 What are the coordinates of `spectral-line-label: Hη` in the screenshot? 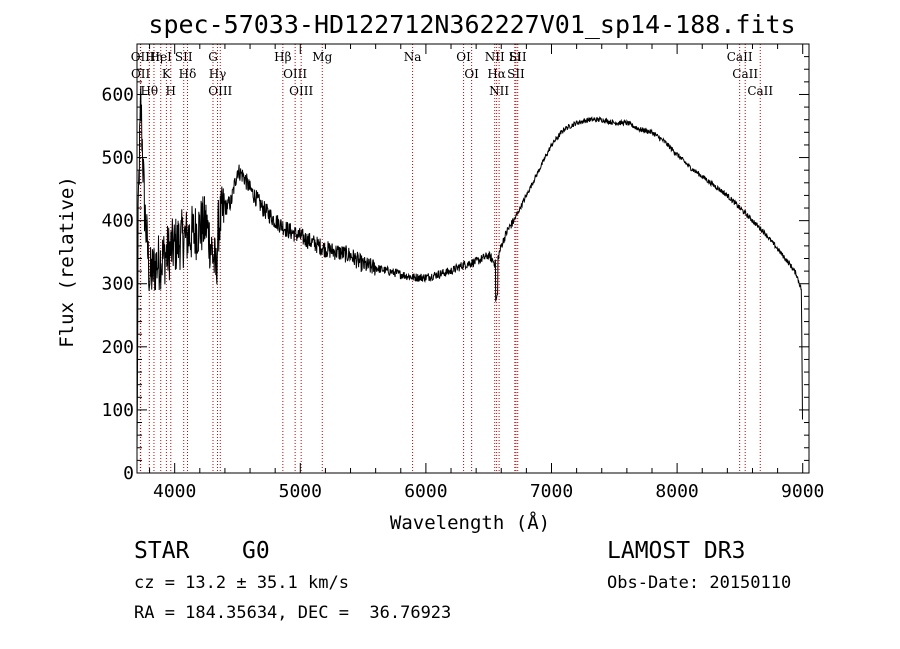 It's located at (154, 57).